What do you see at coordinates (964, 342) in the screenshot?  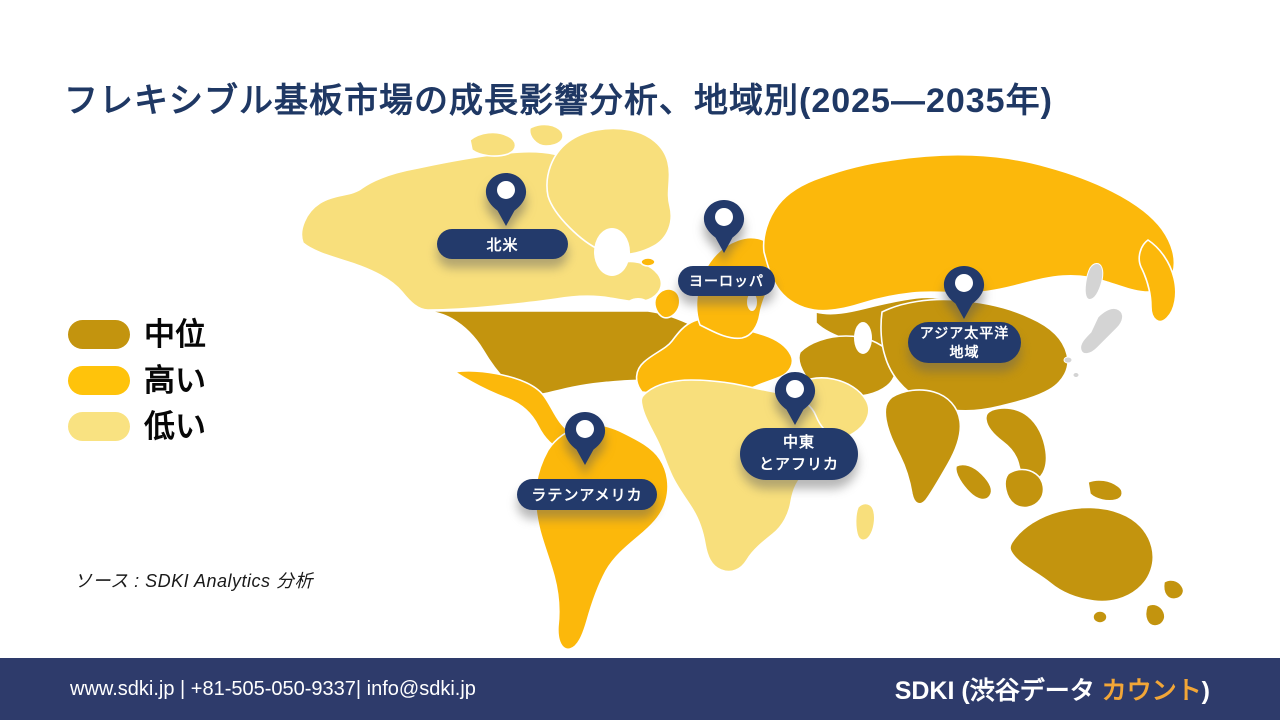 I see `region-label-asia-pacific: アジア太平洋 地域` at bounding box center [964, 342].